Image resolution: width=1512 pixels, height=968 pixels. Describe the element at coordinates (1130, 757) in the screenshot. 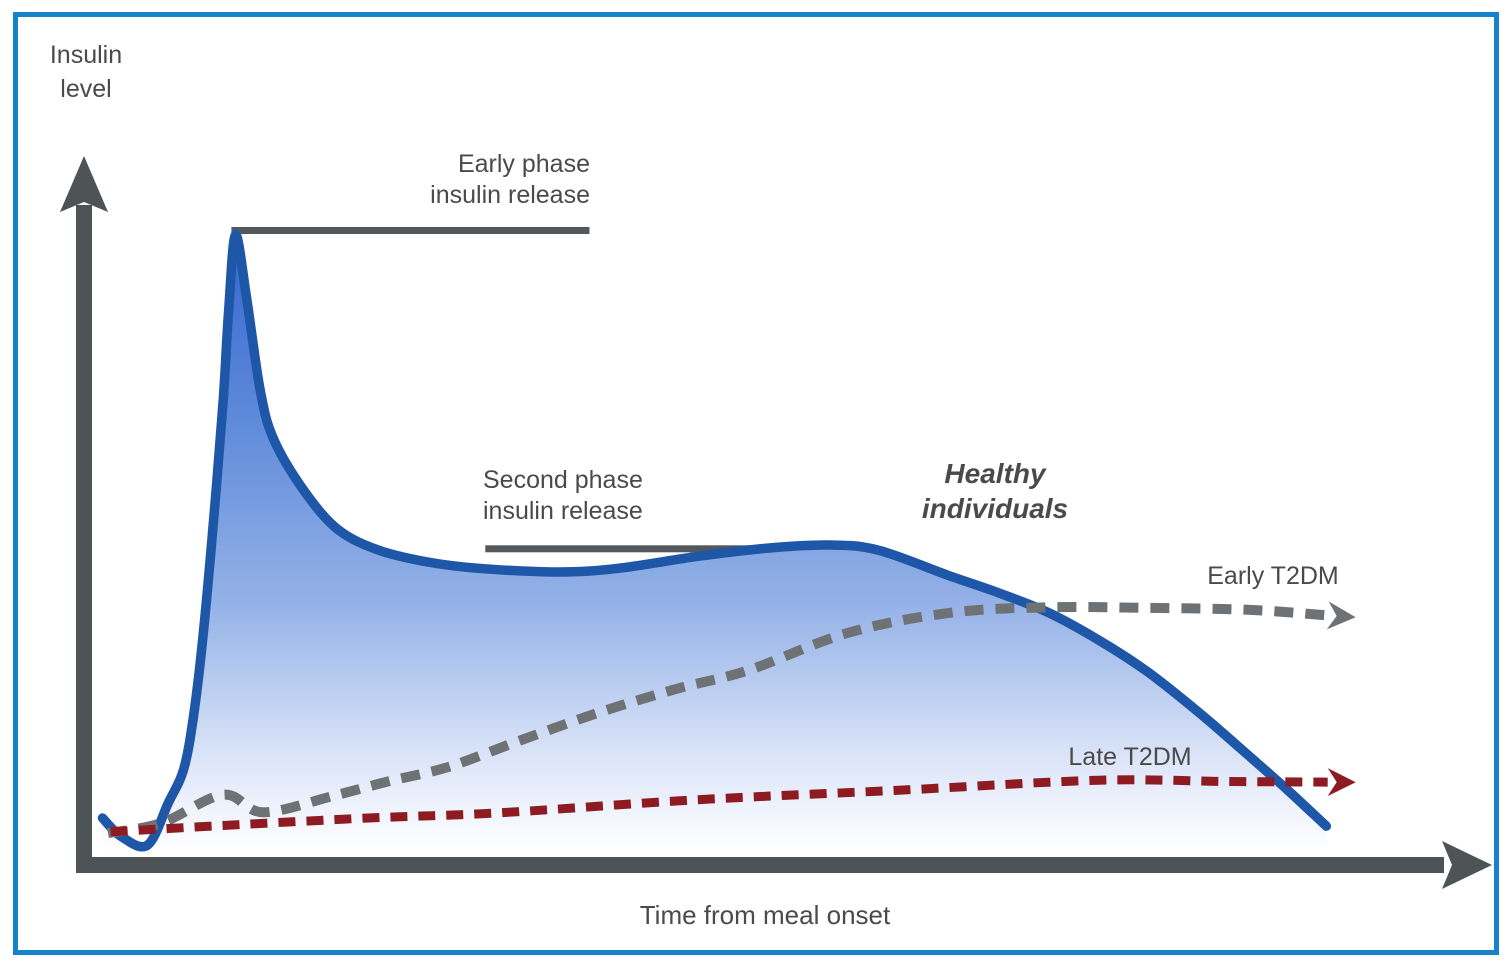

I see `series-label-late-t2dm: Late T2DM` at that location.